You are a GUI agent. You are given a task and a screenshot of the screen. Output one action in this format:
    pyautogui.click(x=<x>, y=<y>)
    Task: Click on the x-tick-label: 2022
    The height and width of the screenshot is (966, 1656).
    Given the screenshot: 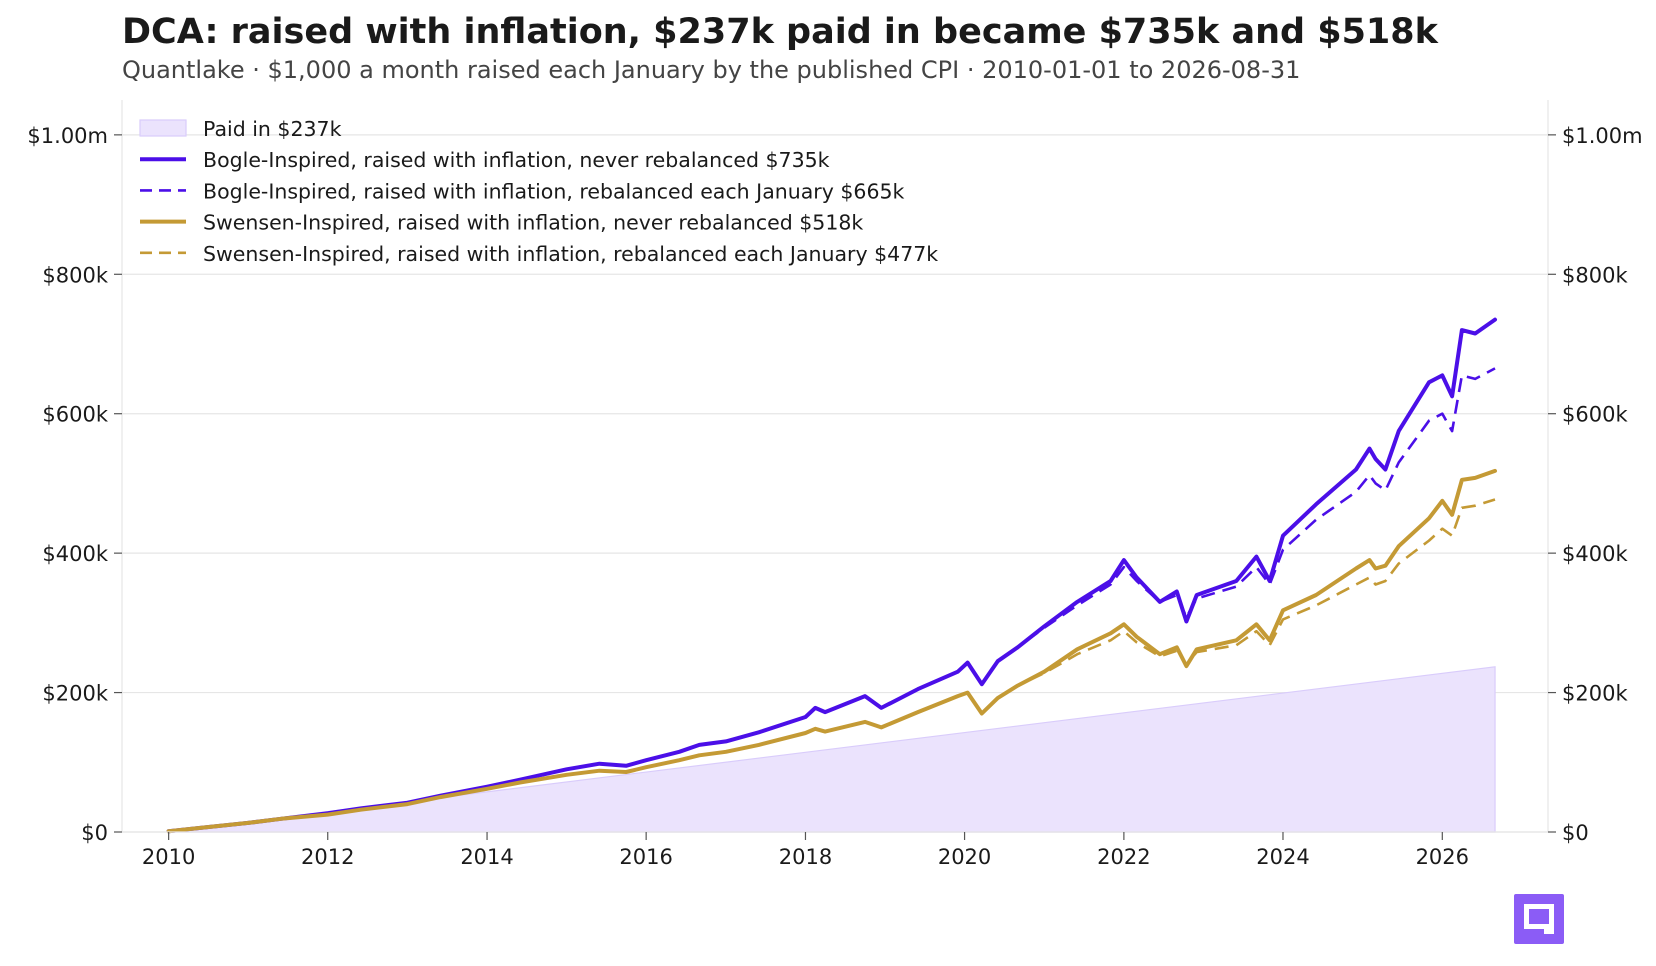 What is the action you would take?
    pyautogui.click(x=1123, y=857)
    